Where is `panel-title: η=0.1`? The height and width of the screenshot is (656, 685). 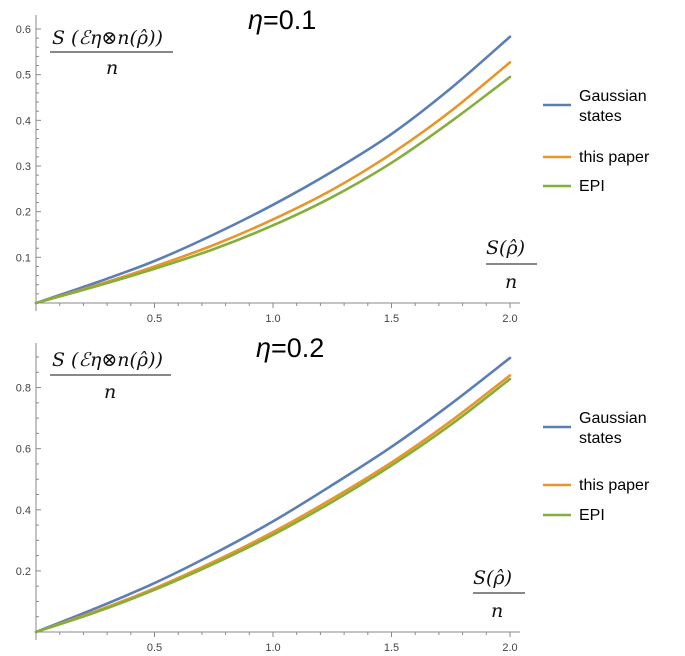
panel-title: η=0.1 is located at coordinates (282, 20).